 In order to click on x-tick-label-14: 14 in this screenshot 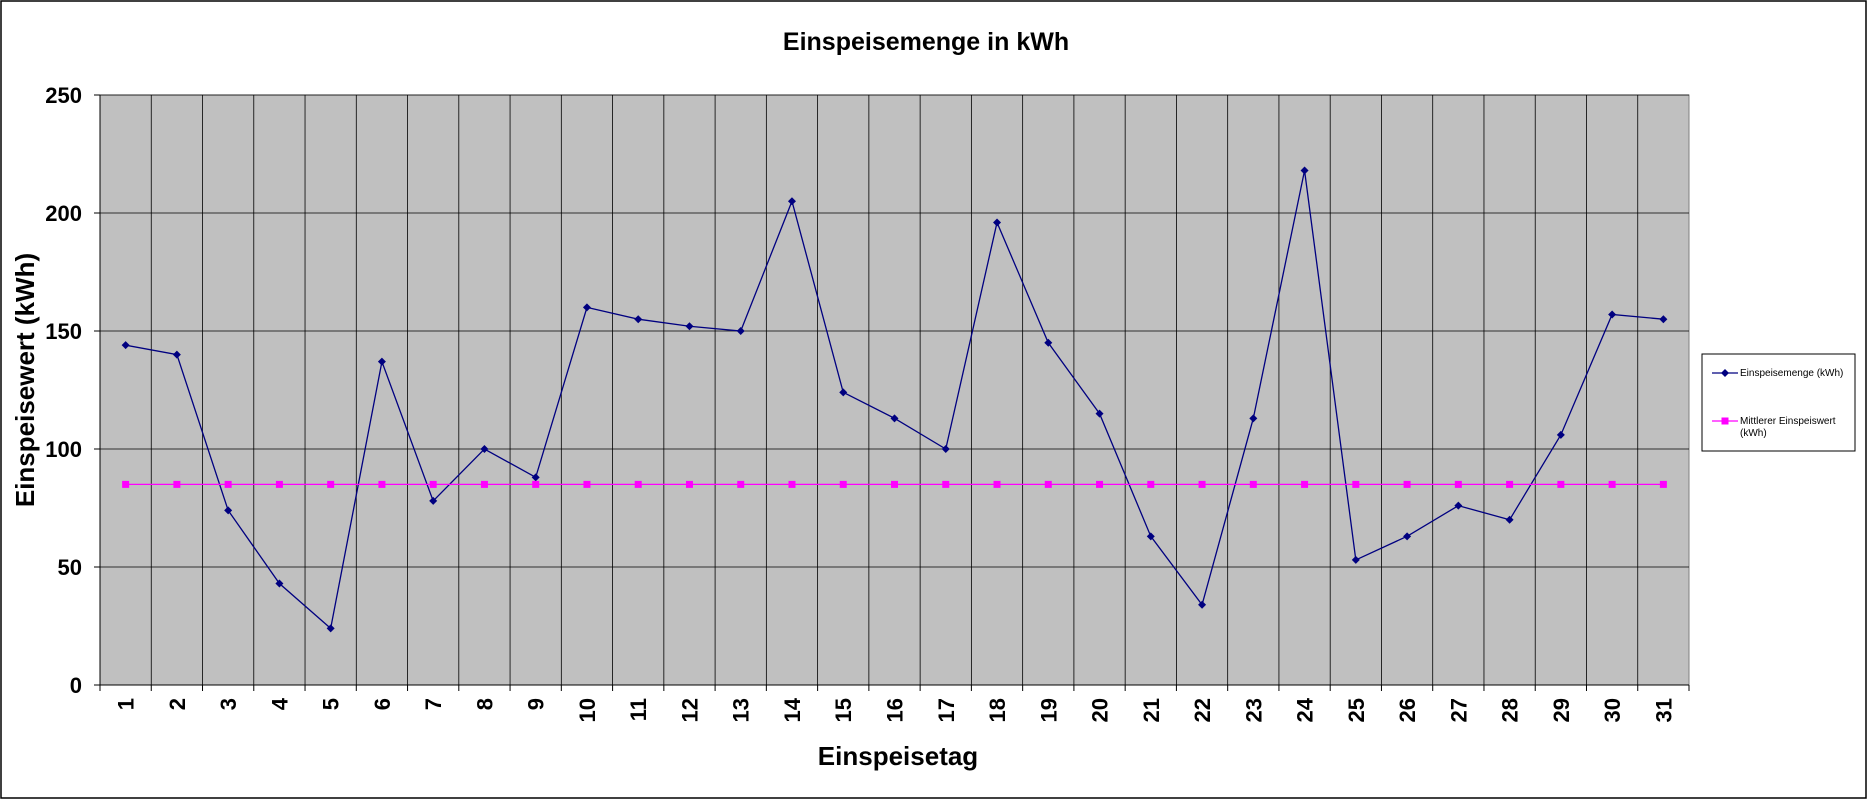, I will do `click(792, 709)`.